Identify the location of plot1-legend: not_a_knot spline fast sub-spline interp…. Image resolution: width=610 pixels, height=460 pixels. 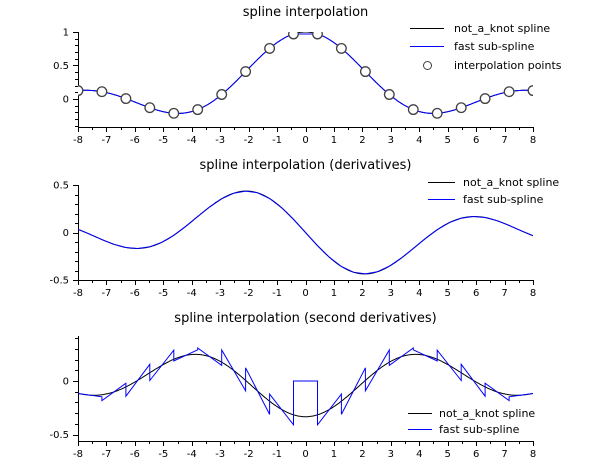
(486, 47).